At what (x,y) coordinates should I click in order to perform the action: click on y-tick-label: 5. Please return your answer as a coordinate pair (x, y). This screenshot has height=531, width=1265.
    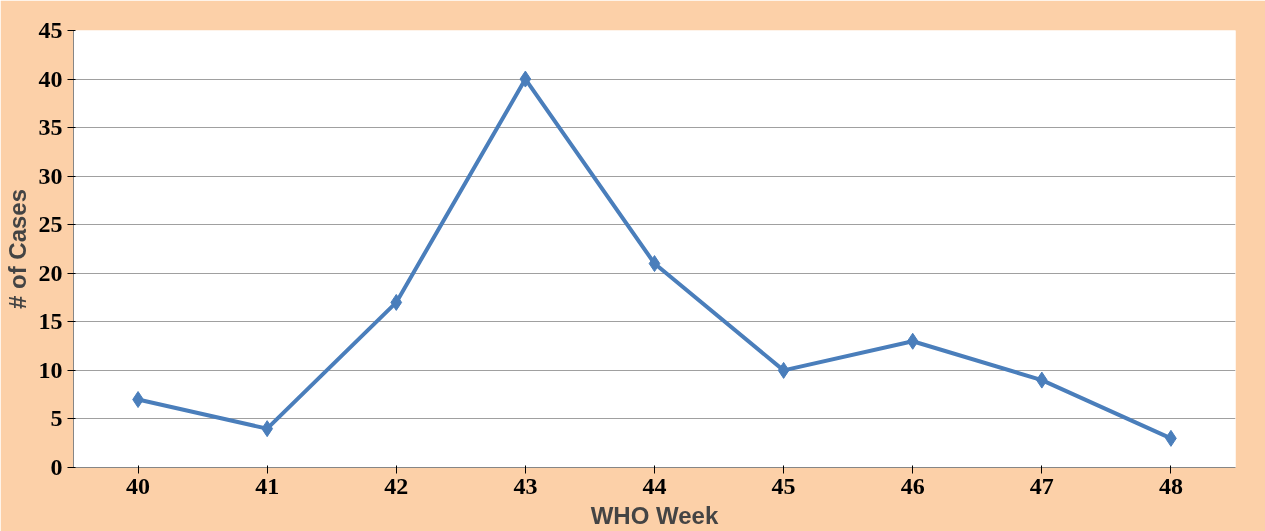
    Looking at the image, I should click on (56, 418).